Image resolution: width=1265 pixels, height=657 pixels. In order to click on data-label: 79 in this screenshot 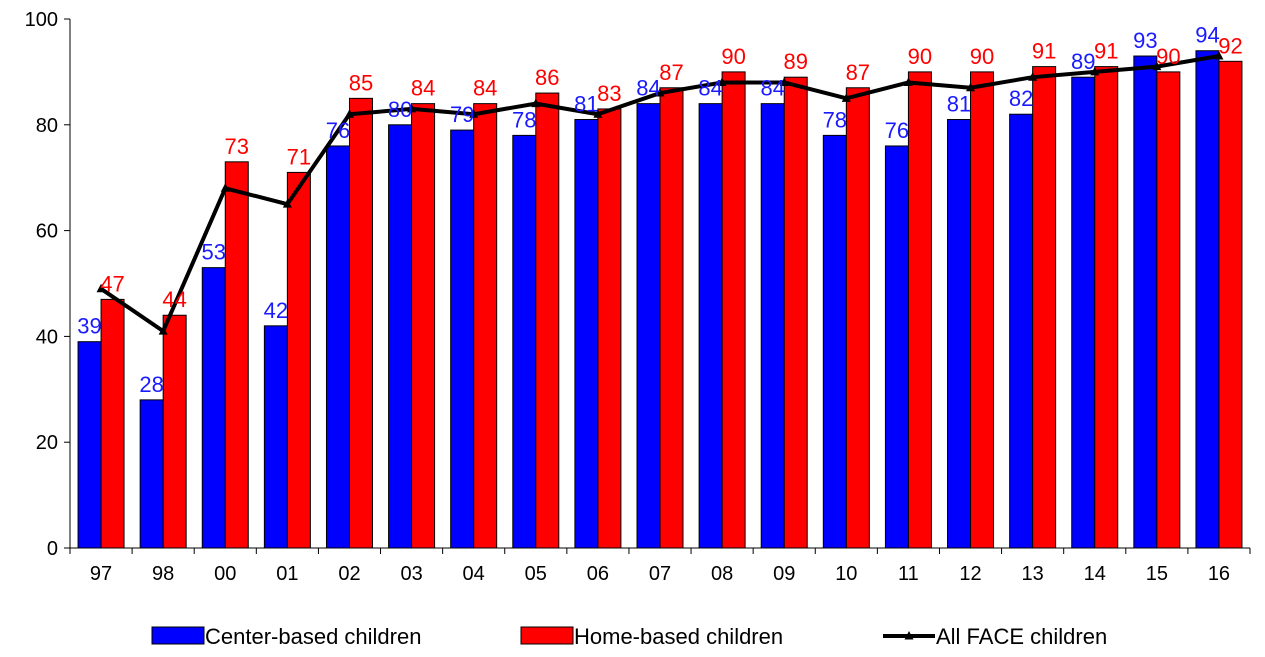, I will do `click(462, 114)`.